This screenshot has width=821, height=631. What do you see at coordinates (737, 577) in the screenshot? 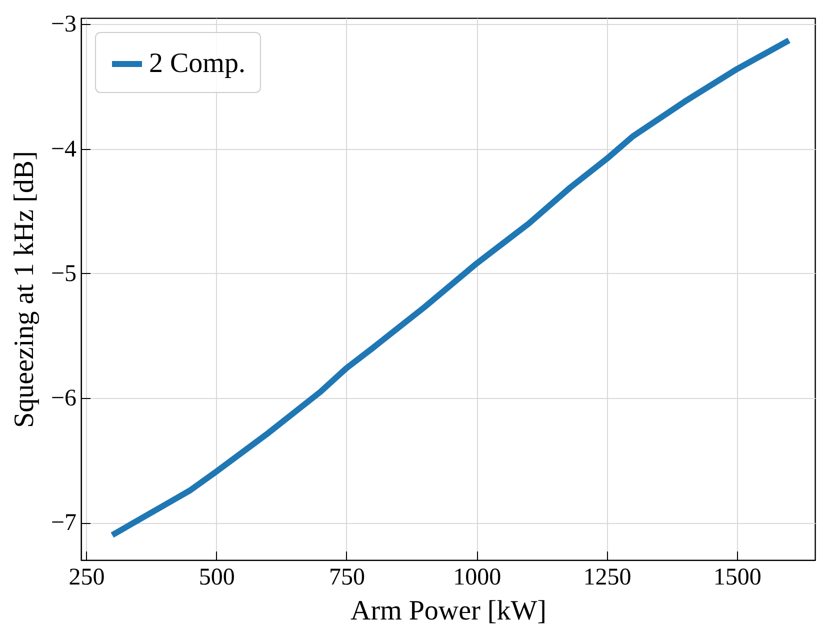
I see `x-tick-label: 1500` at bounding box center [737, 577].